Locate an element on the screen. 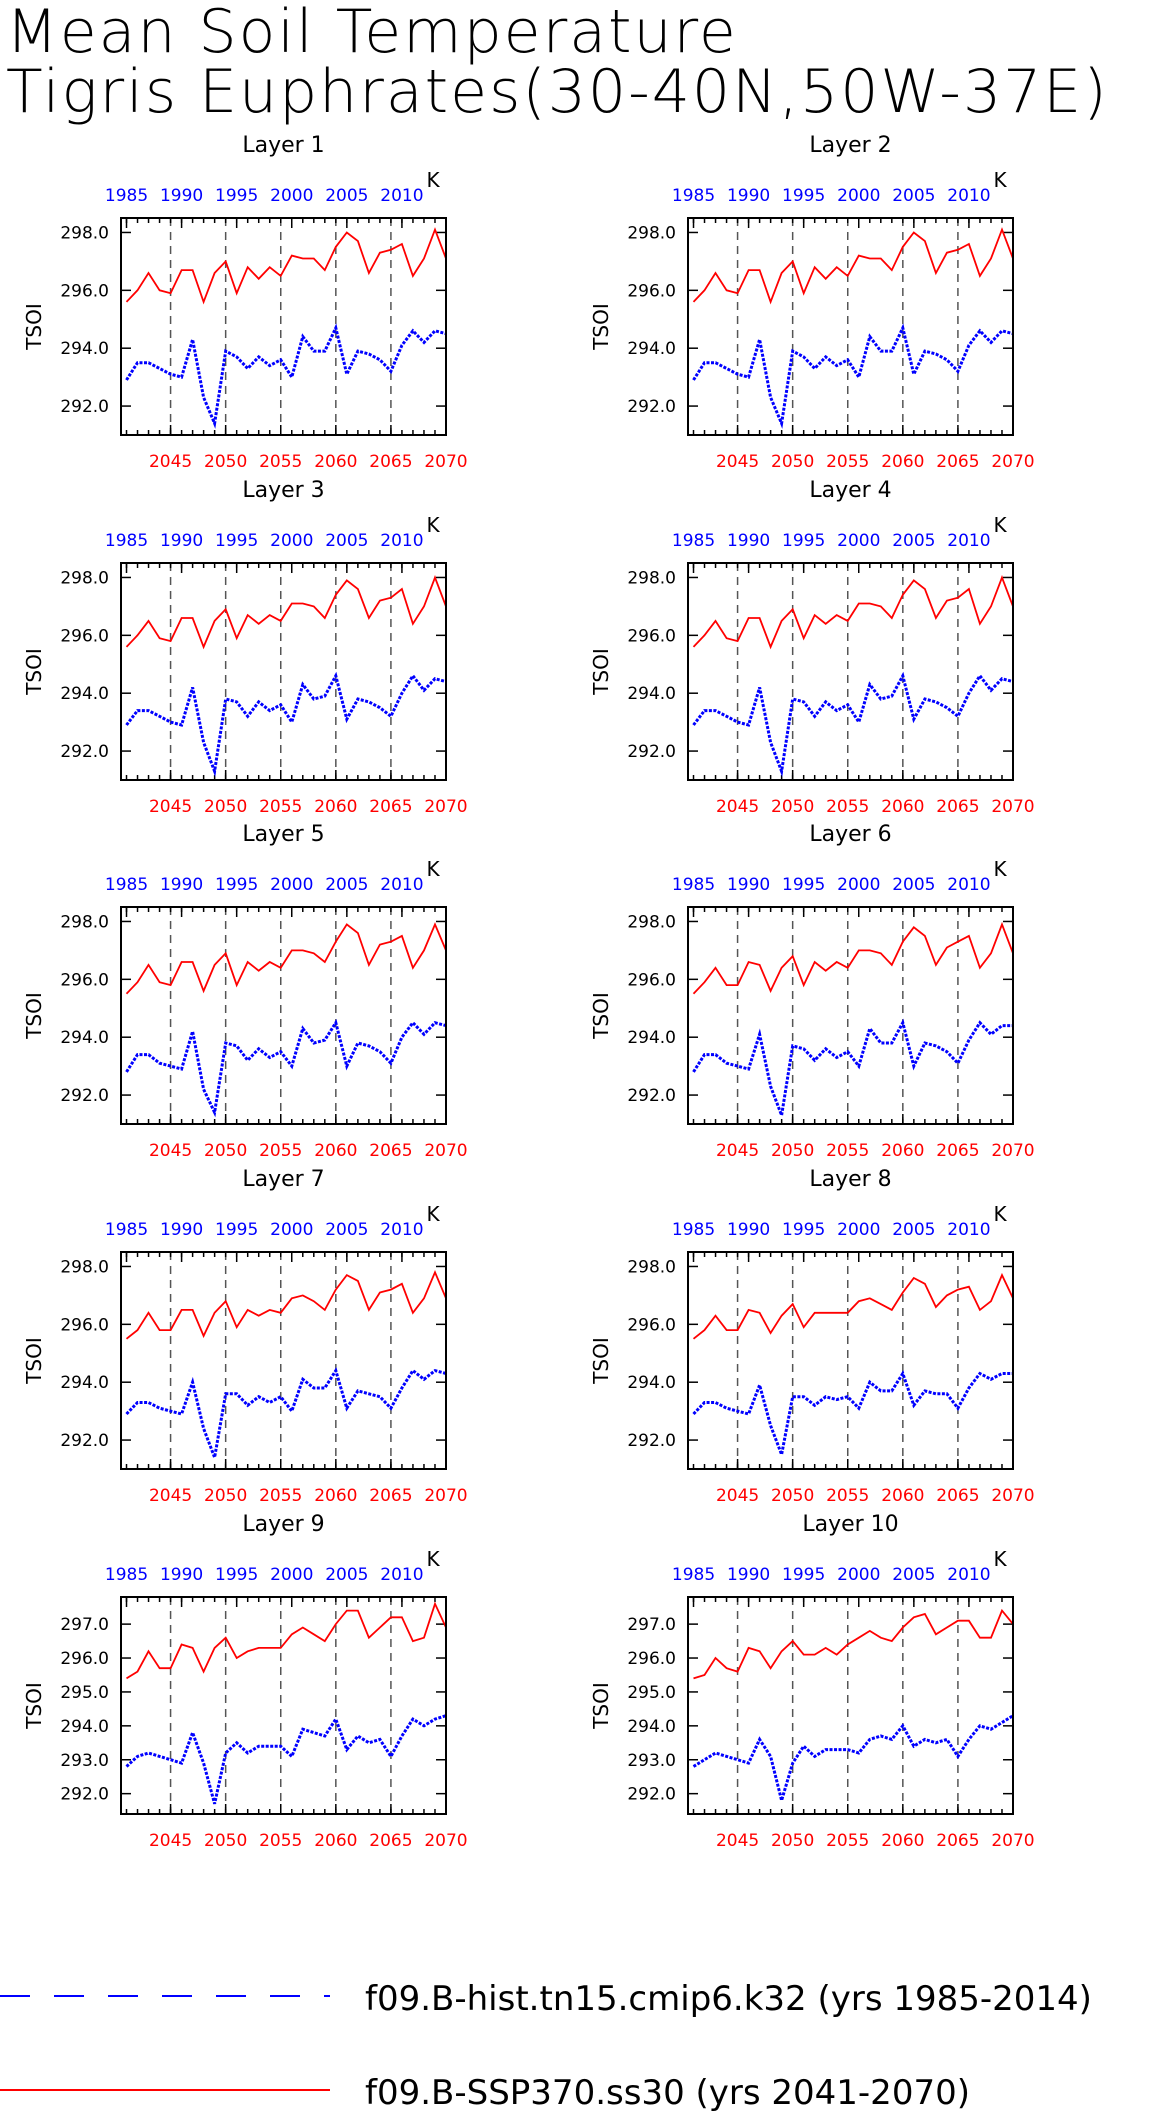 The height and width of the screenshot is (2119, 1163). panel-10-plot-frame is located at coordinates (850, 1705).